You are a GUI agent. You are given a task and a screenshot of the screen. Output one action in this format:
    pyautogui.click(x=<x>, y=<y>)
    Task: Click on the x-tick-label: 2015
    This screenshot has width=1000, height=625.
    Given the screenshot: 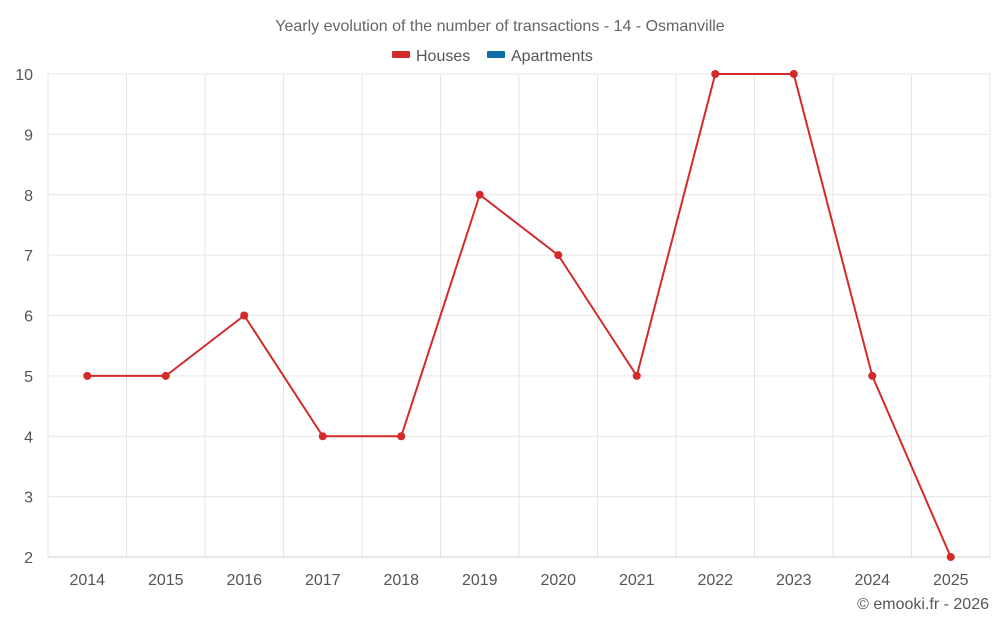 What is the action you would take?
    pyautogui.click(x=166, y=580)
    